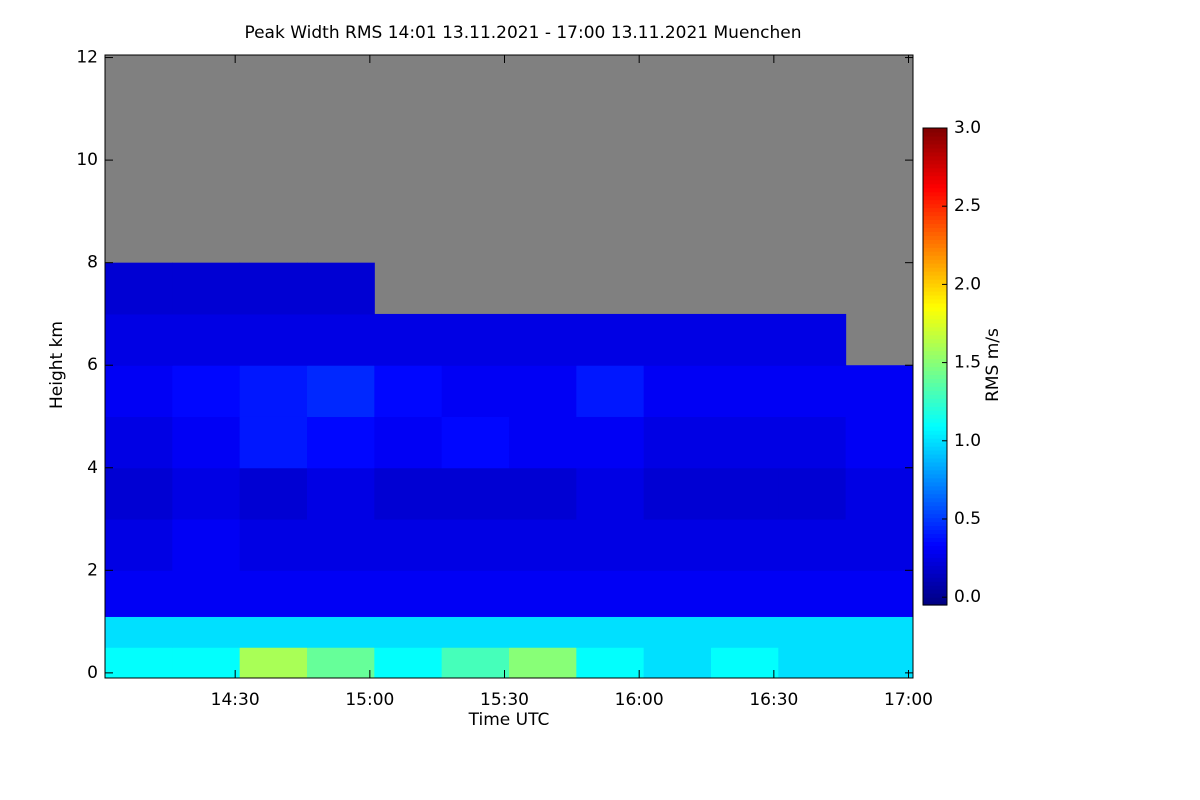  What do you see at coordinates (92, 570) in the screenshot?
I see `y-tick-label: 2` at bounding box center [92, 570].